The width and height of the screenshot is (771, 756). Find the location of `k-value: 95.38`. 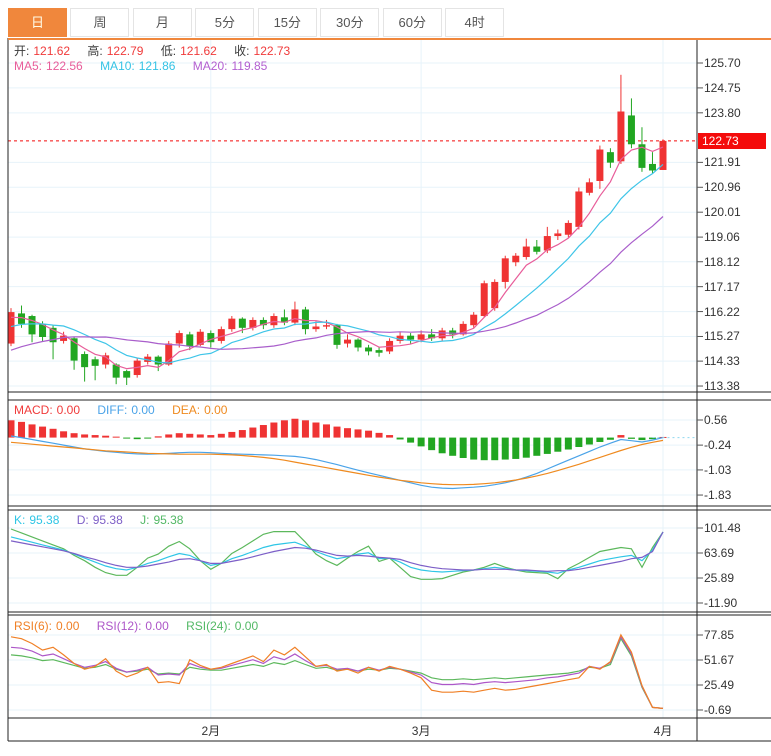

k-value: 95.38 is located at coordinates (44, 520).